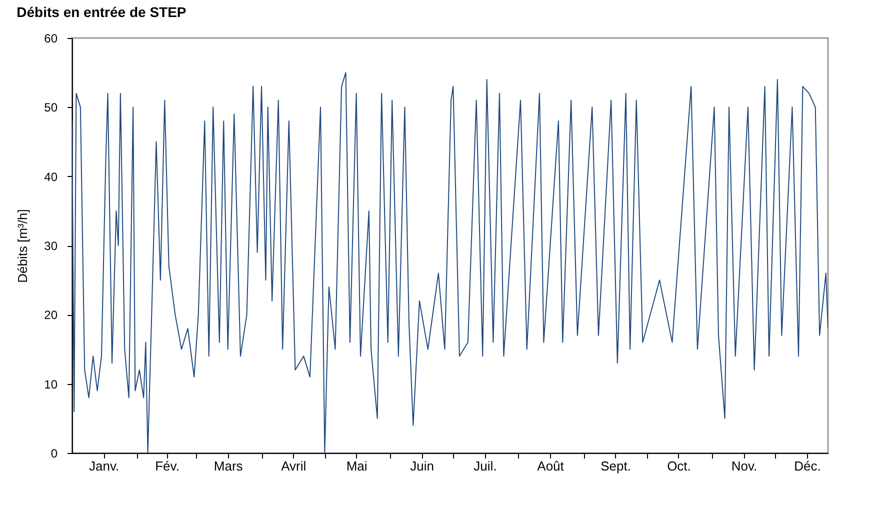 This screenshot has height=512, width=893. What do you see at coordinates (679, 466) in the screenshot?
I see `x-tick-label: Oct.` at bounding box center [679, 466].